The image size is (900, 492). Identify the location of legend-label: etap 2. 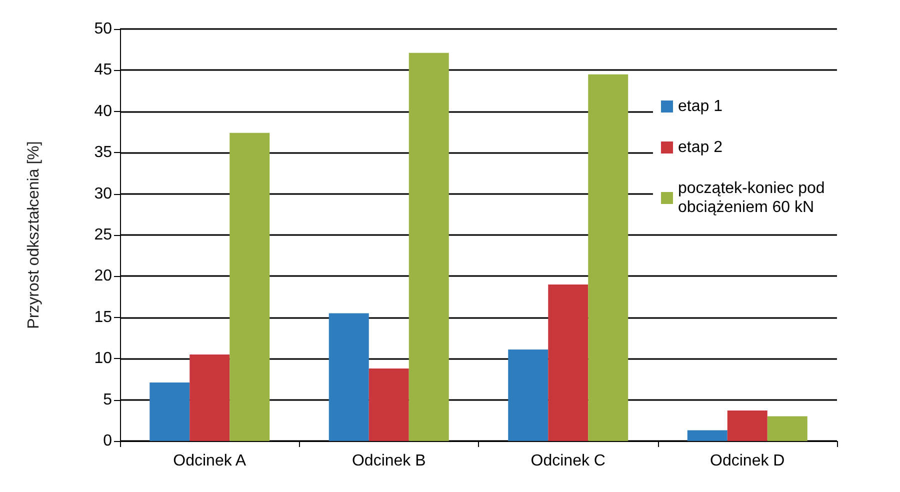
(700, 147).